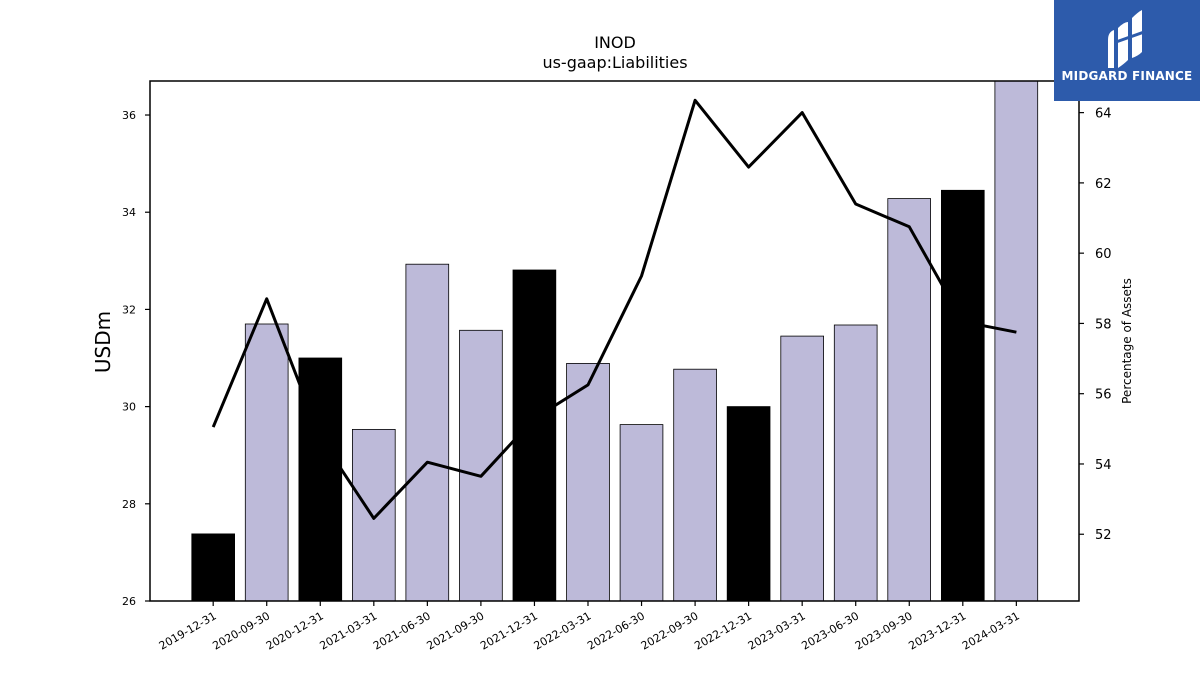  Describe the element at coordinates (129, 212) in the screenshot. I see `y-tick-label: 34` at that location.